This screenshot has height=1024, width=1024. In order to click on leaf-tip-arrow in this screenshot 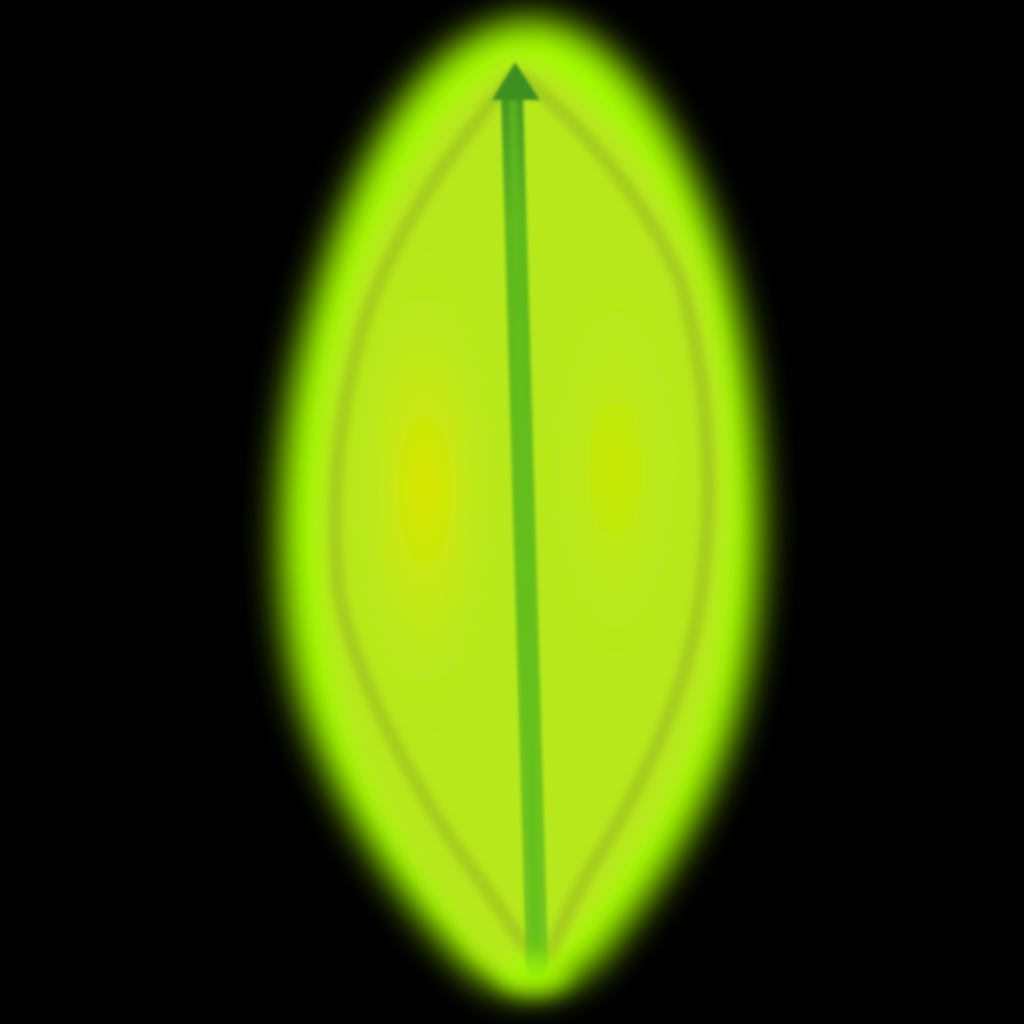, I will do `click(516, 81)`.